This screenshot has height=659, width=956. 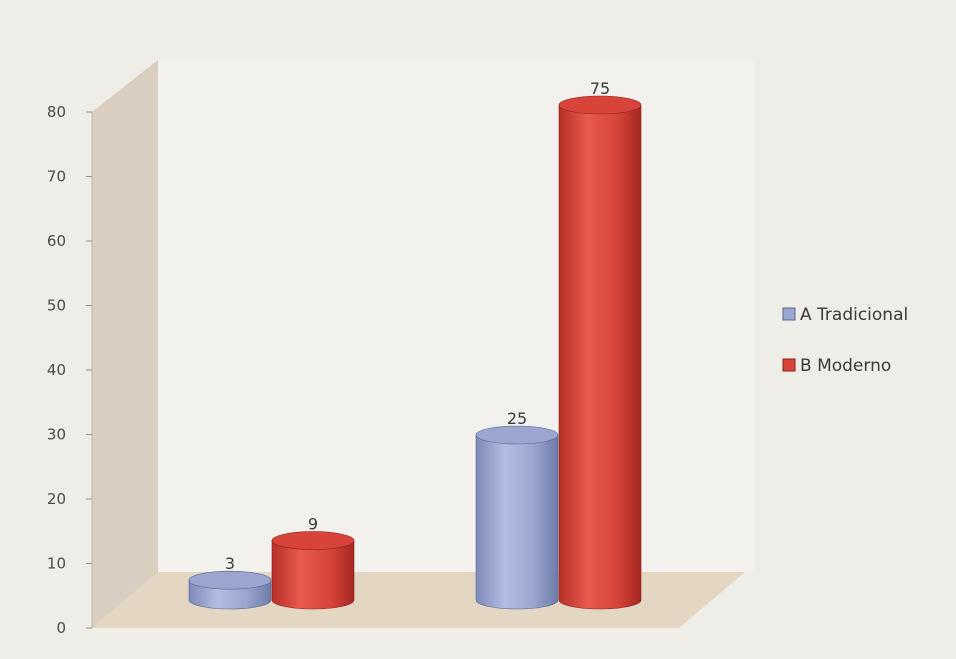 I want to click on y-tick-label: 80, so click(x=56, y=112).